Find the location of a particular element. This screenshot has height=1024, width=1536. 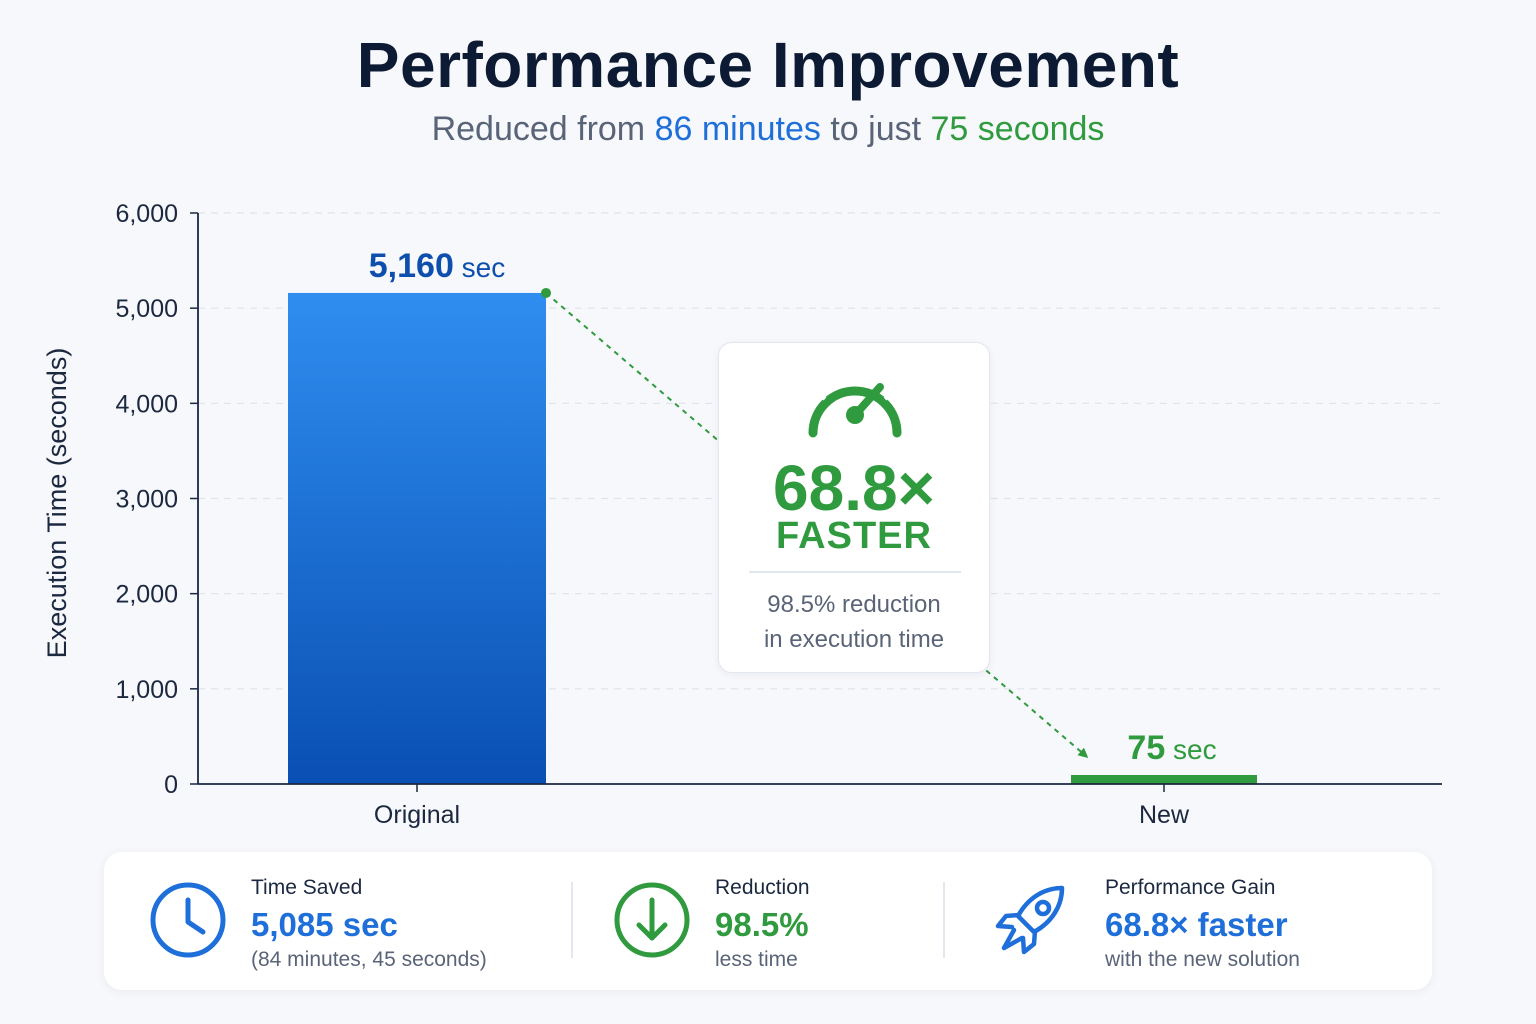

rocket-icon is located at coordinates (1030, 920).